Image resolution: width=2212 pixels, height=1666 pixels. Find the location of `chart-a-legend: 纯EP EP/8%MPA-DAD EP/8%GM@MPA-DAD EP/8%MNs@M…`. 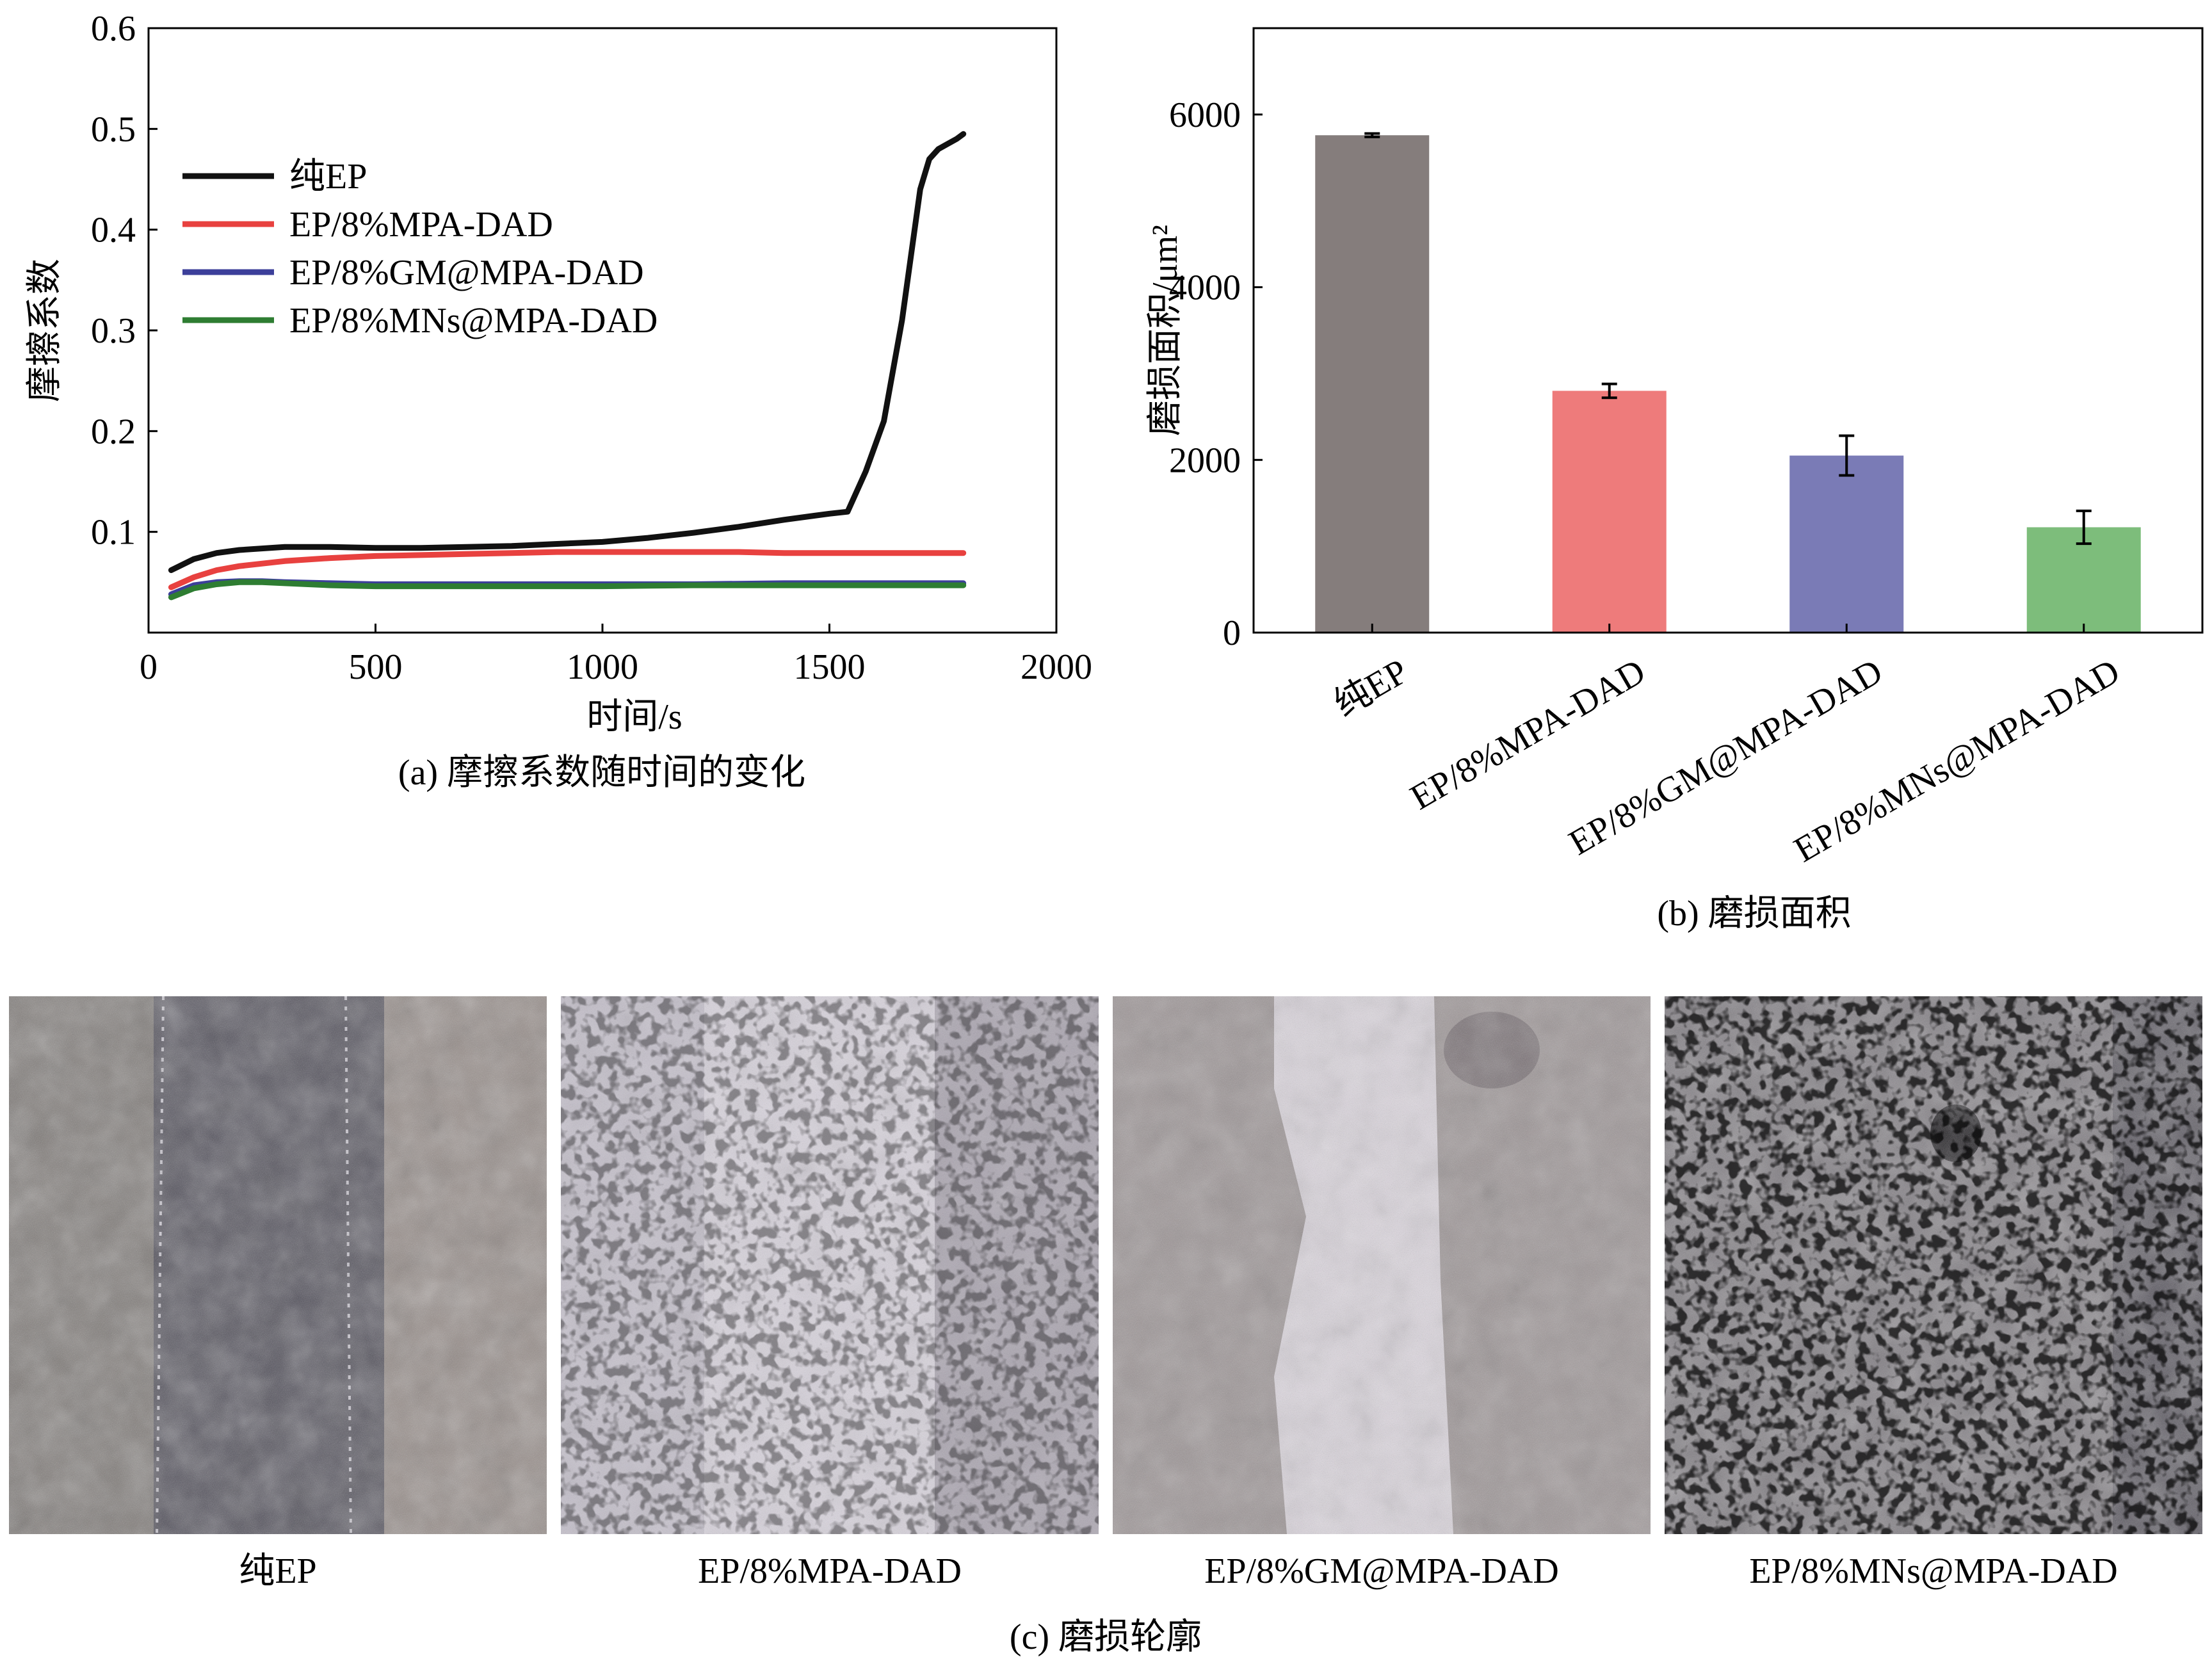

chart-a-legend: 纯EP EP/8%MPA-DAD EP/8%GM@MPA-DAD EP/8%MNs@M… is located at coordinates (420, 249).